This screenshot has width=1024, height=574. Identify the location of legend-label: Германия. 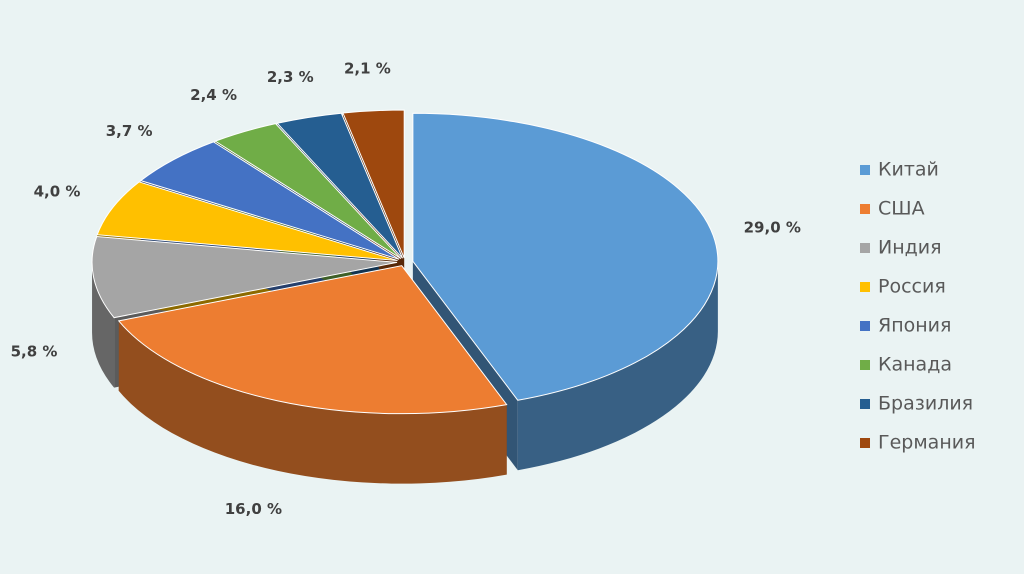
(927, 443).